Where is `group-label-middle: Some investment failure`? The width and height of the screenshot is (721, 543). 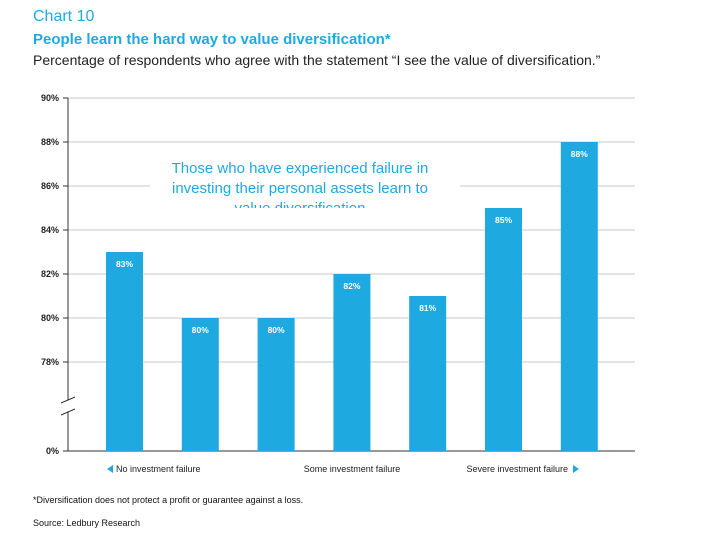 group-label-middle: Some investment failure is located at coordinates (352, 469).